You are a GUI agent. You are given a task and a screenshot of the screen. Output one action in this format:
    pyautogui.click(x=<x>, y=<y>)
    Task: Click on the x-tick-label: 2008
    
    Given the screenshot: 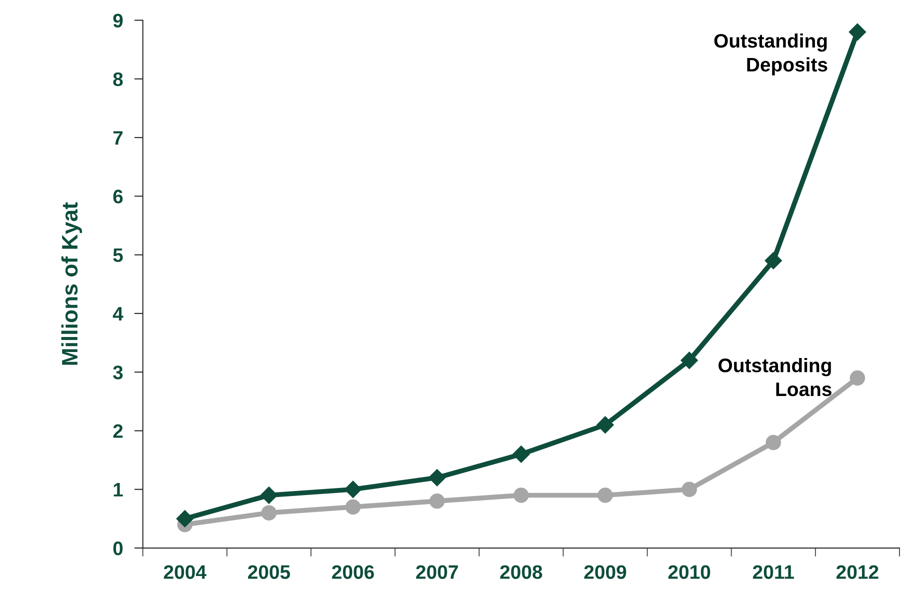 What is the action you would take?
    pyautogui.click(x=521, y=572)
    